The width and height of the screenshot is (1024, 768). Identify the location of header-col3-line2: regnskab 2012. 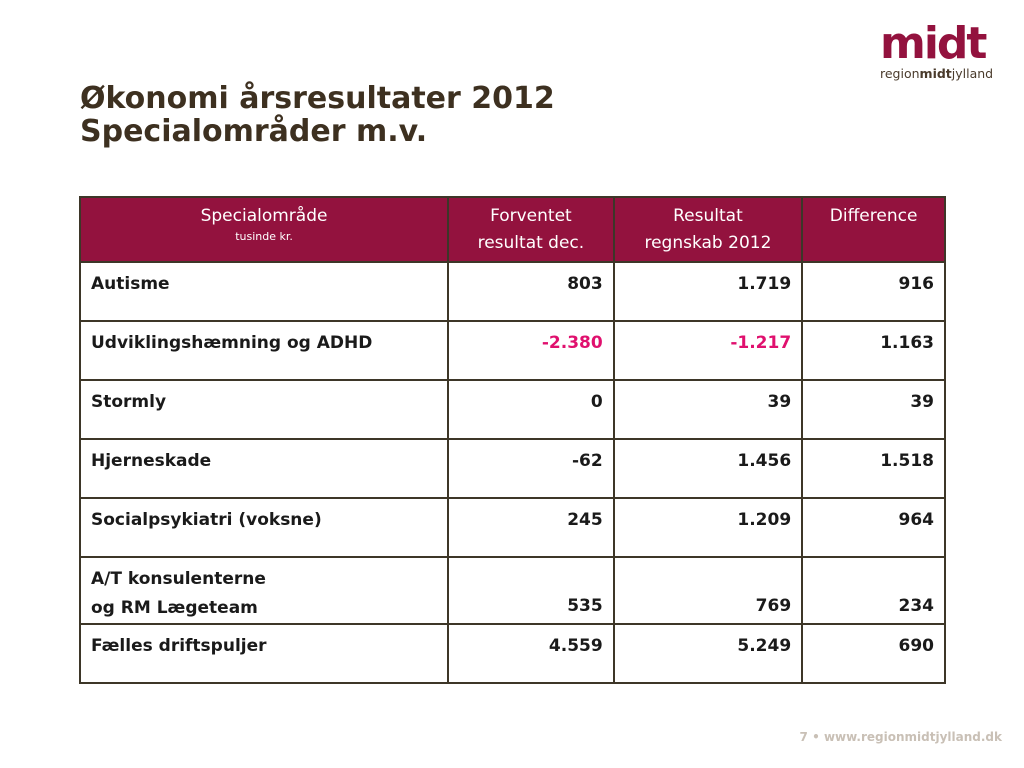
(708, 243).